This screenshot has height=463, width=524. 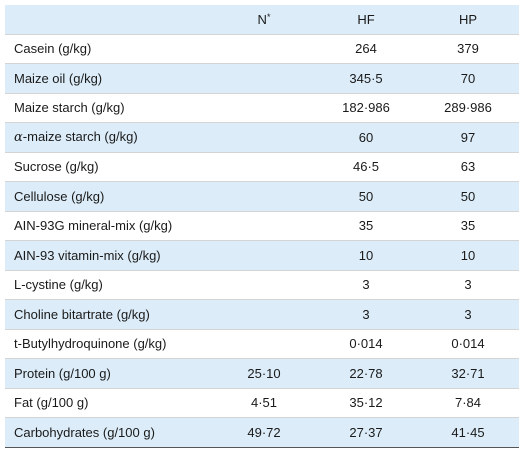 What do you see at coordinates (468, 432) in the screenshot?
I see `row-value-hp: 41·45` at bounding box center [468, 432].